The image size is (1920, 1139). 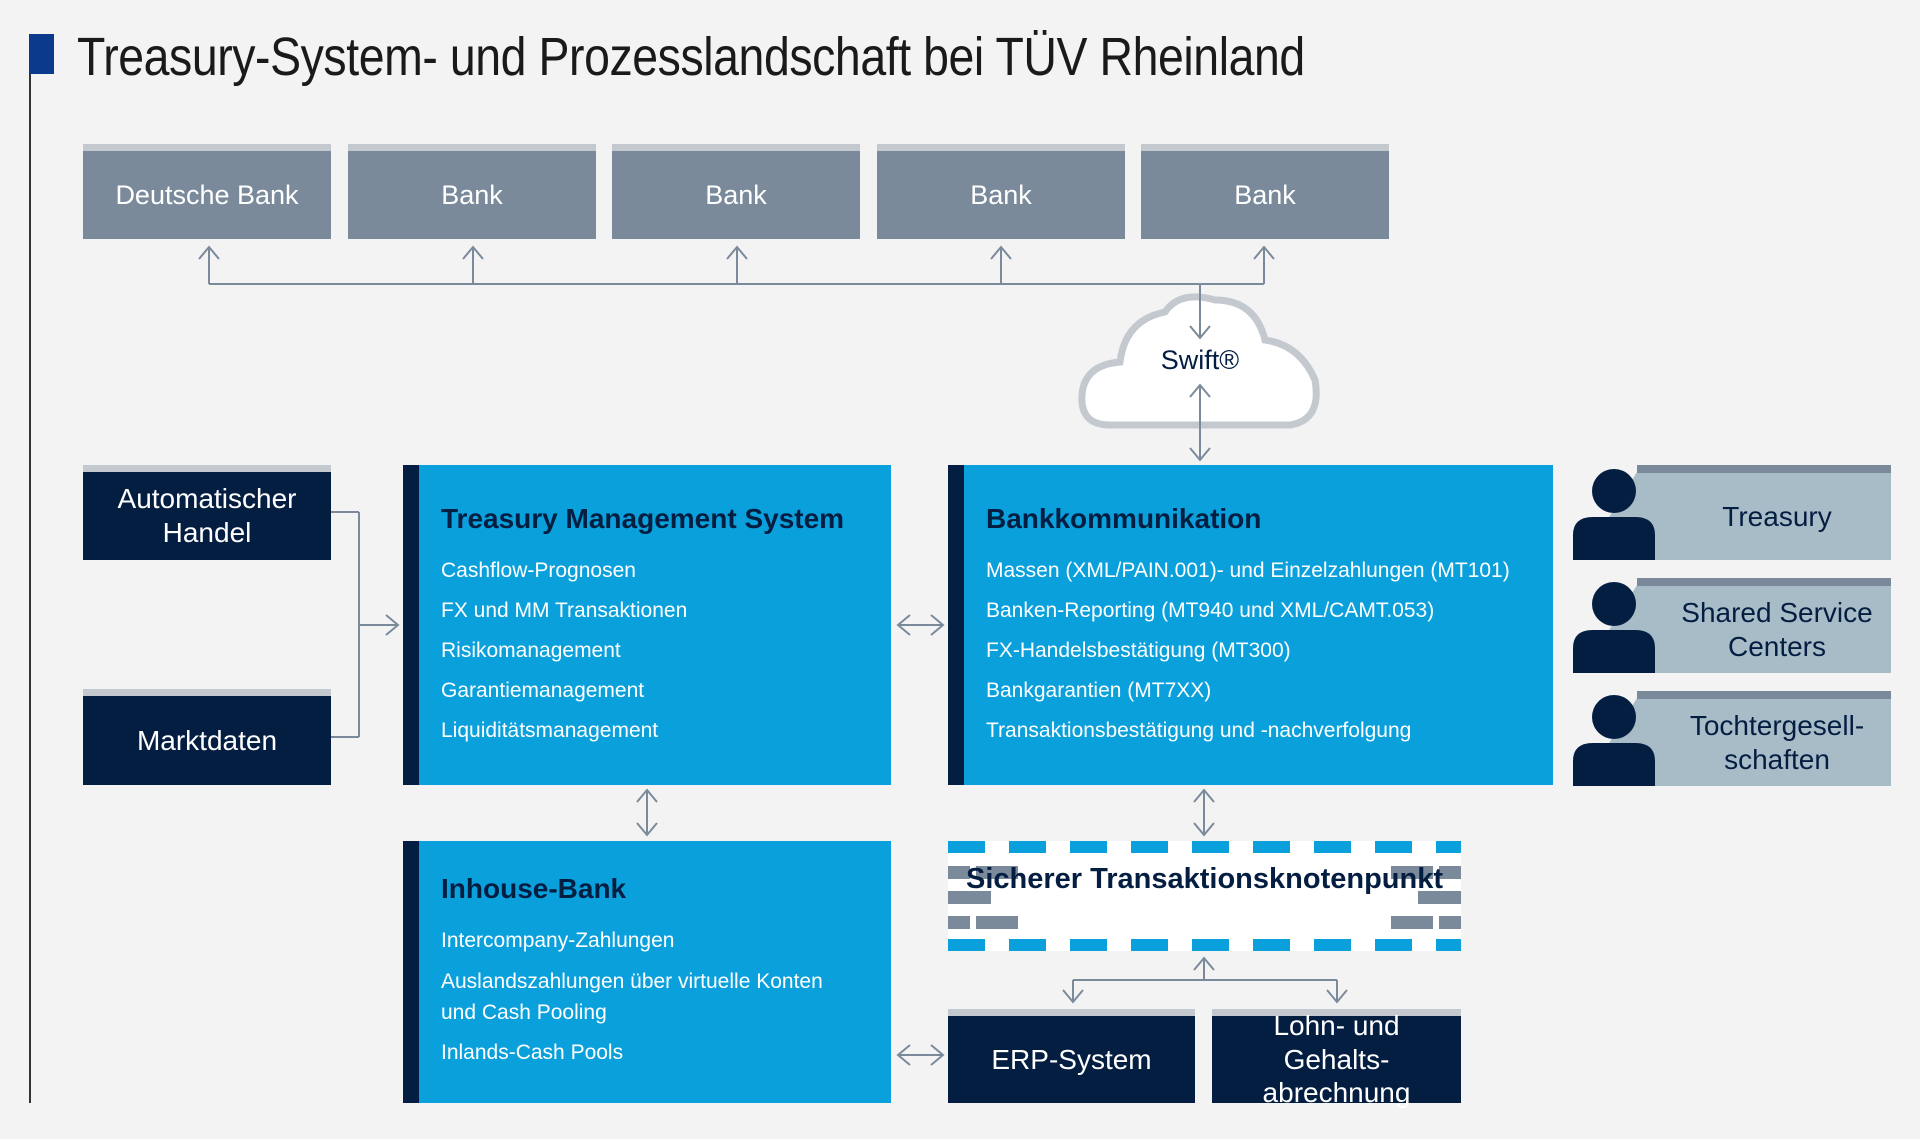 I want to click on tms-item: Cashflow-Prognosen, so click(x=538, y=570).